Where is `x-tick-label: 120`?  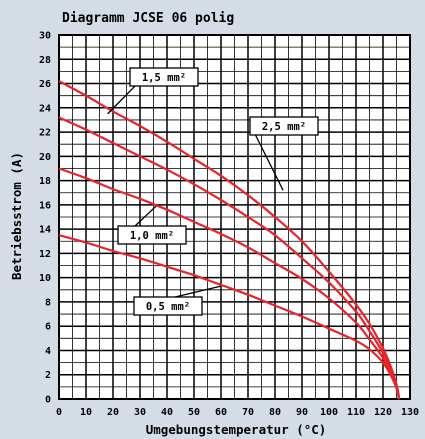
x-tick-label: 120 is located at coordinates (383, 412).